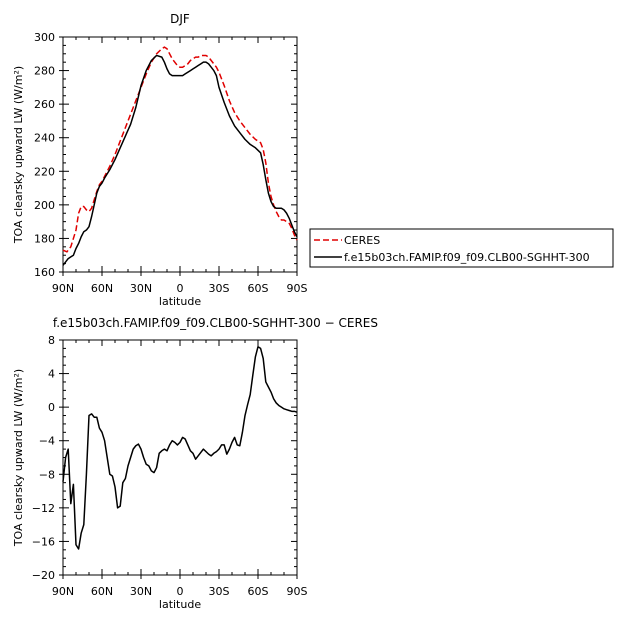  What do you see at coordinates (44, 138) in the screenshot?
I see `y-tick-label: 240` at bounding box center [44, 138].